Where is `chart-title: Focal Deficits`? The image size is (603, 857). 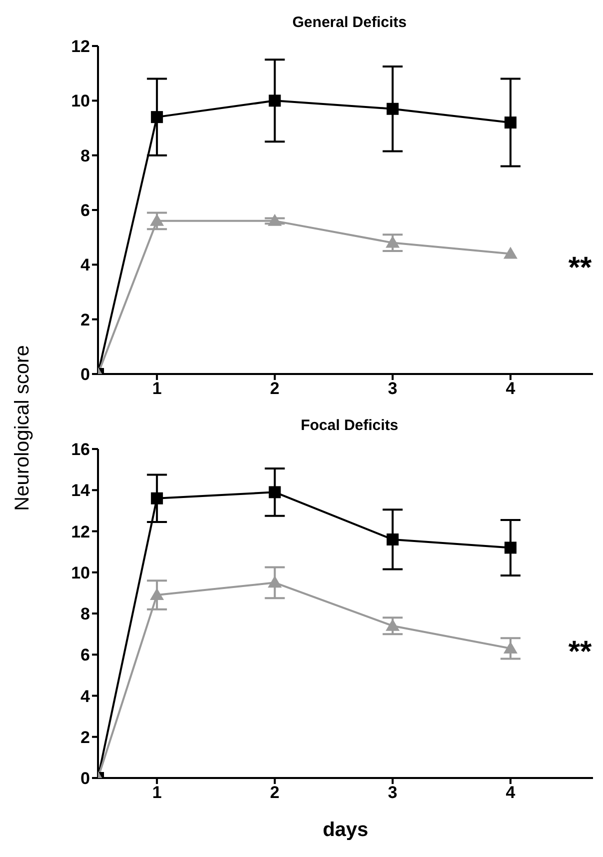 chart-title: Focal Deficits is located at coordinates (350, 425).